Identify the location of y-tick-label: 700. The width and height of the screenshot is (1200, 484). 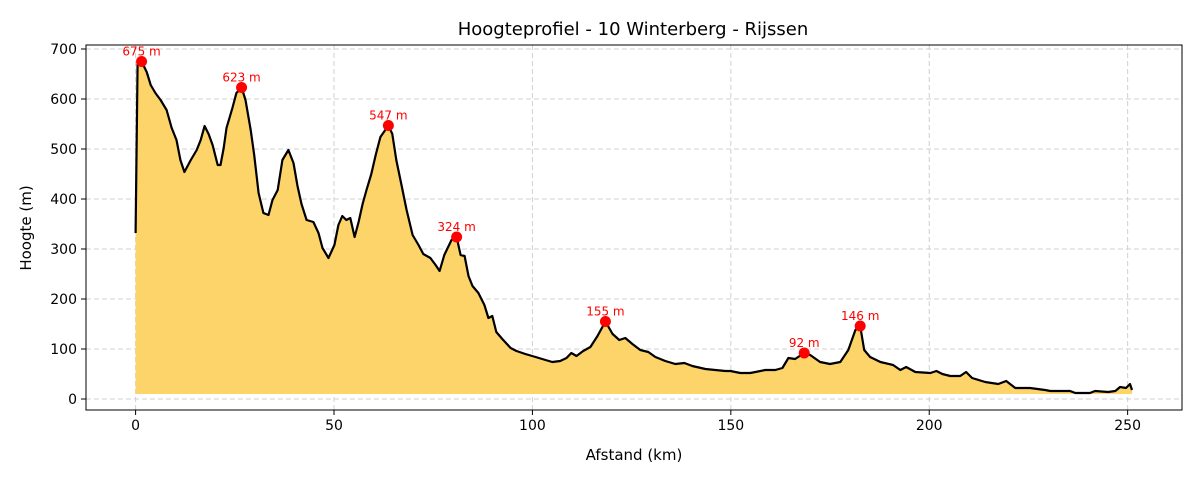
(63, 50).